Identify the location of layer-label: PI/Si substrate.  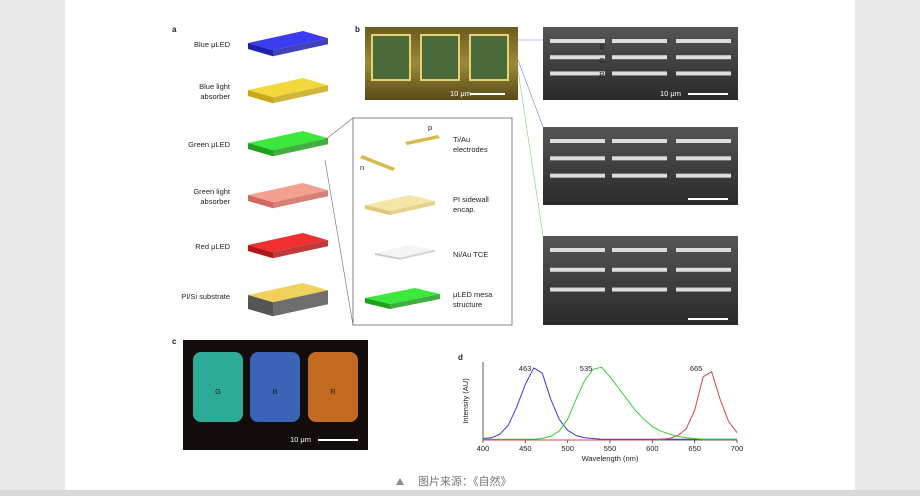
(205, 296).